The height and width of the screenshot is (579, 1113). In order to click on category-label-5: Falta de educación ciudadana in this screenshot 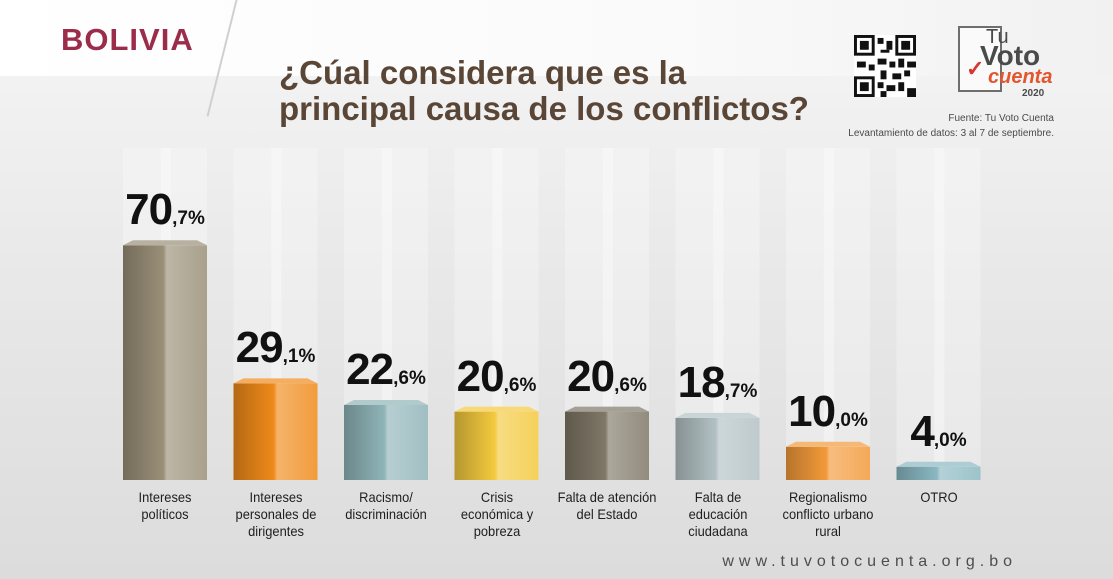, I will do `click(717, 514)`.